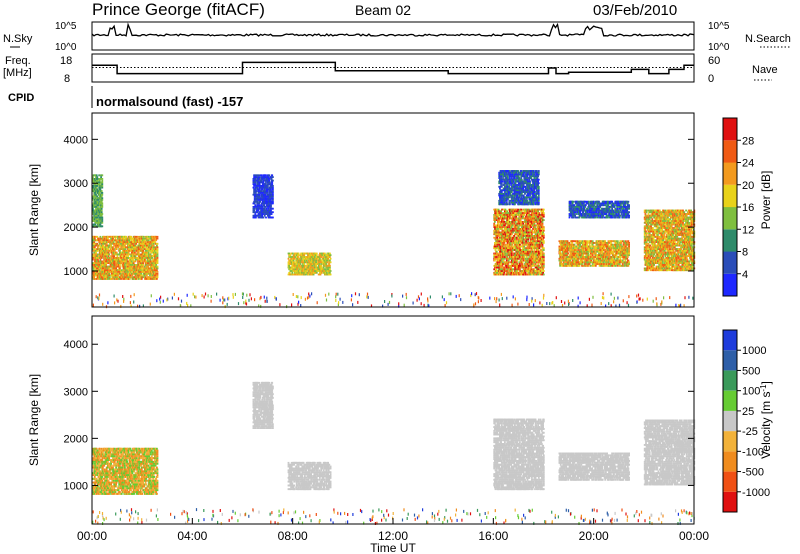  What do you see at coordinates (18, 61) in the screenshot?
I see `freq-label-line1: Freq.` at bounding box center [18, 61].